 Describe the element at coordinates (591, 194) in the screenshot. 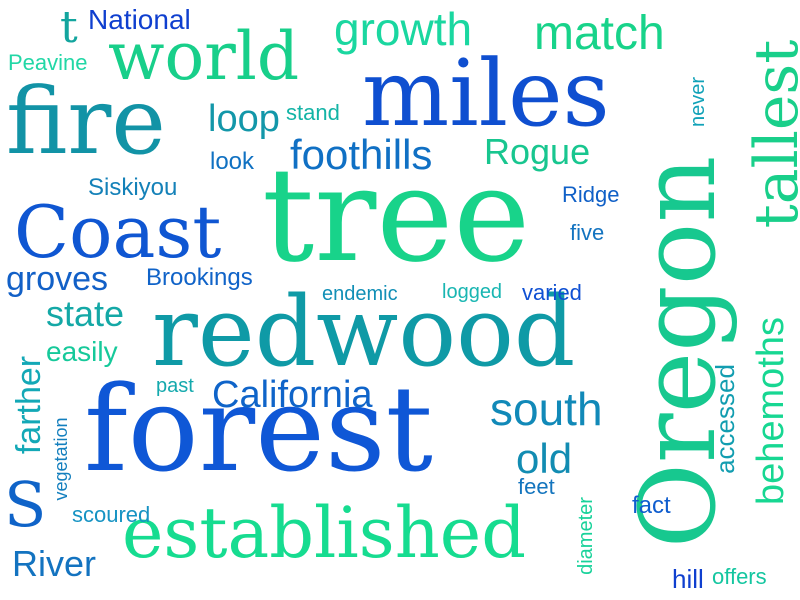

I see `word-ridge: Ridge` at that location.